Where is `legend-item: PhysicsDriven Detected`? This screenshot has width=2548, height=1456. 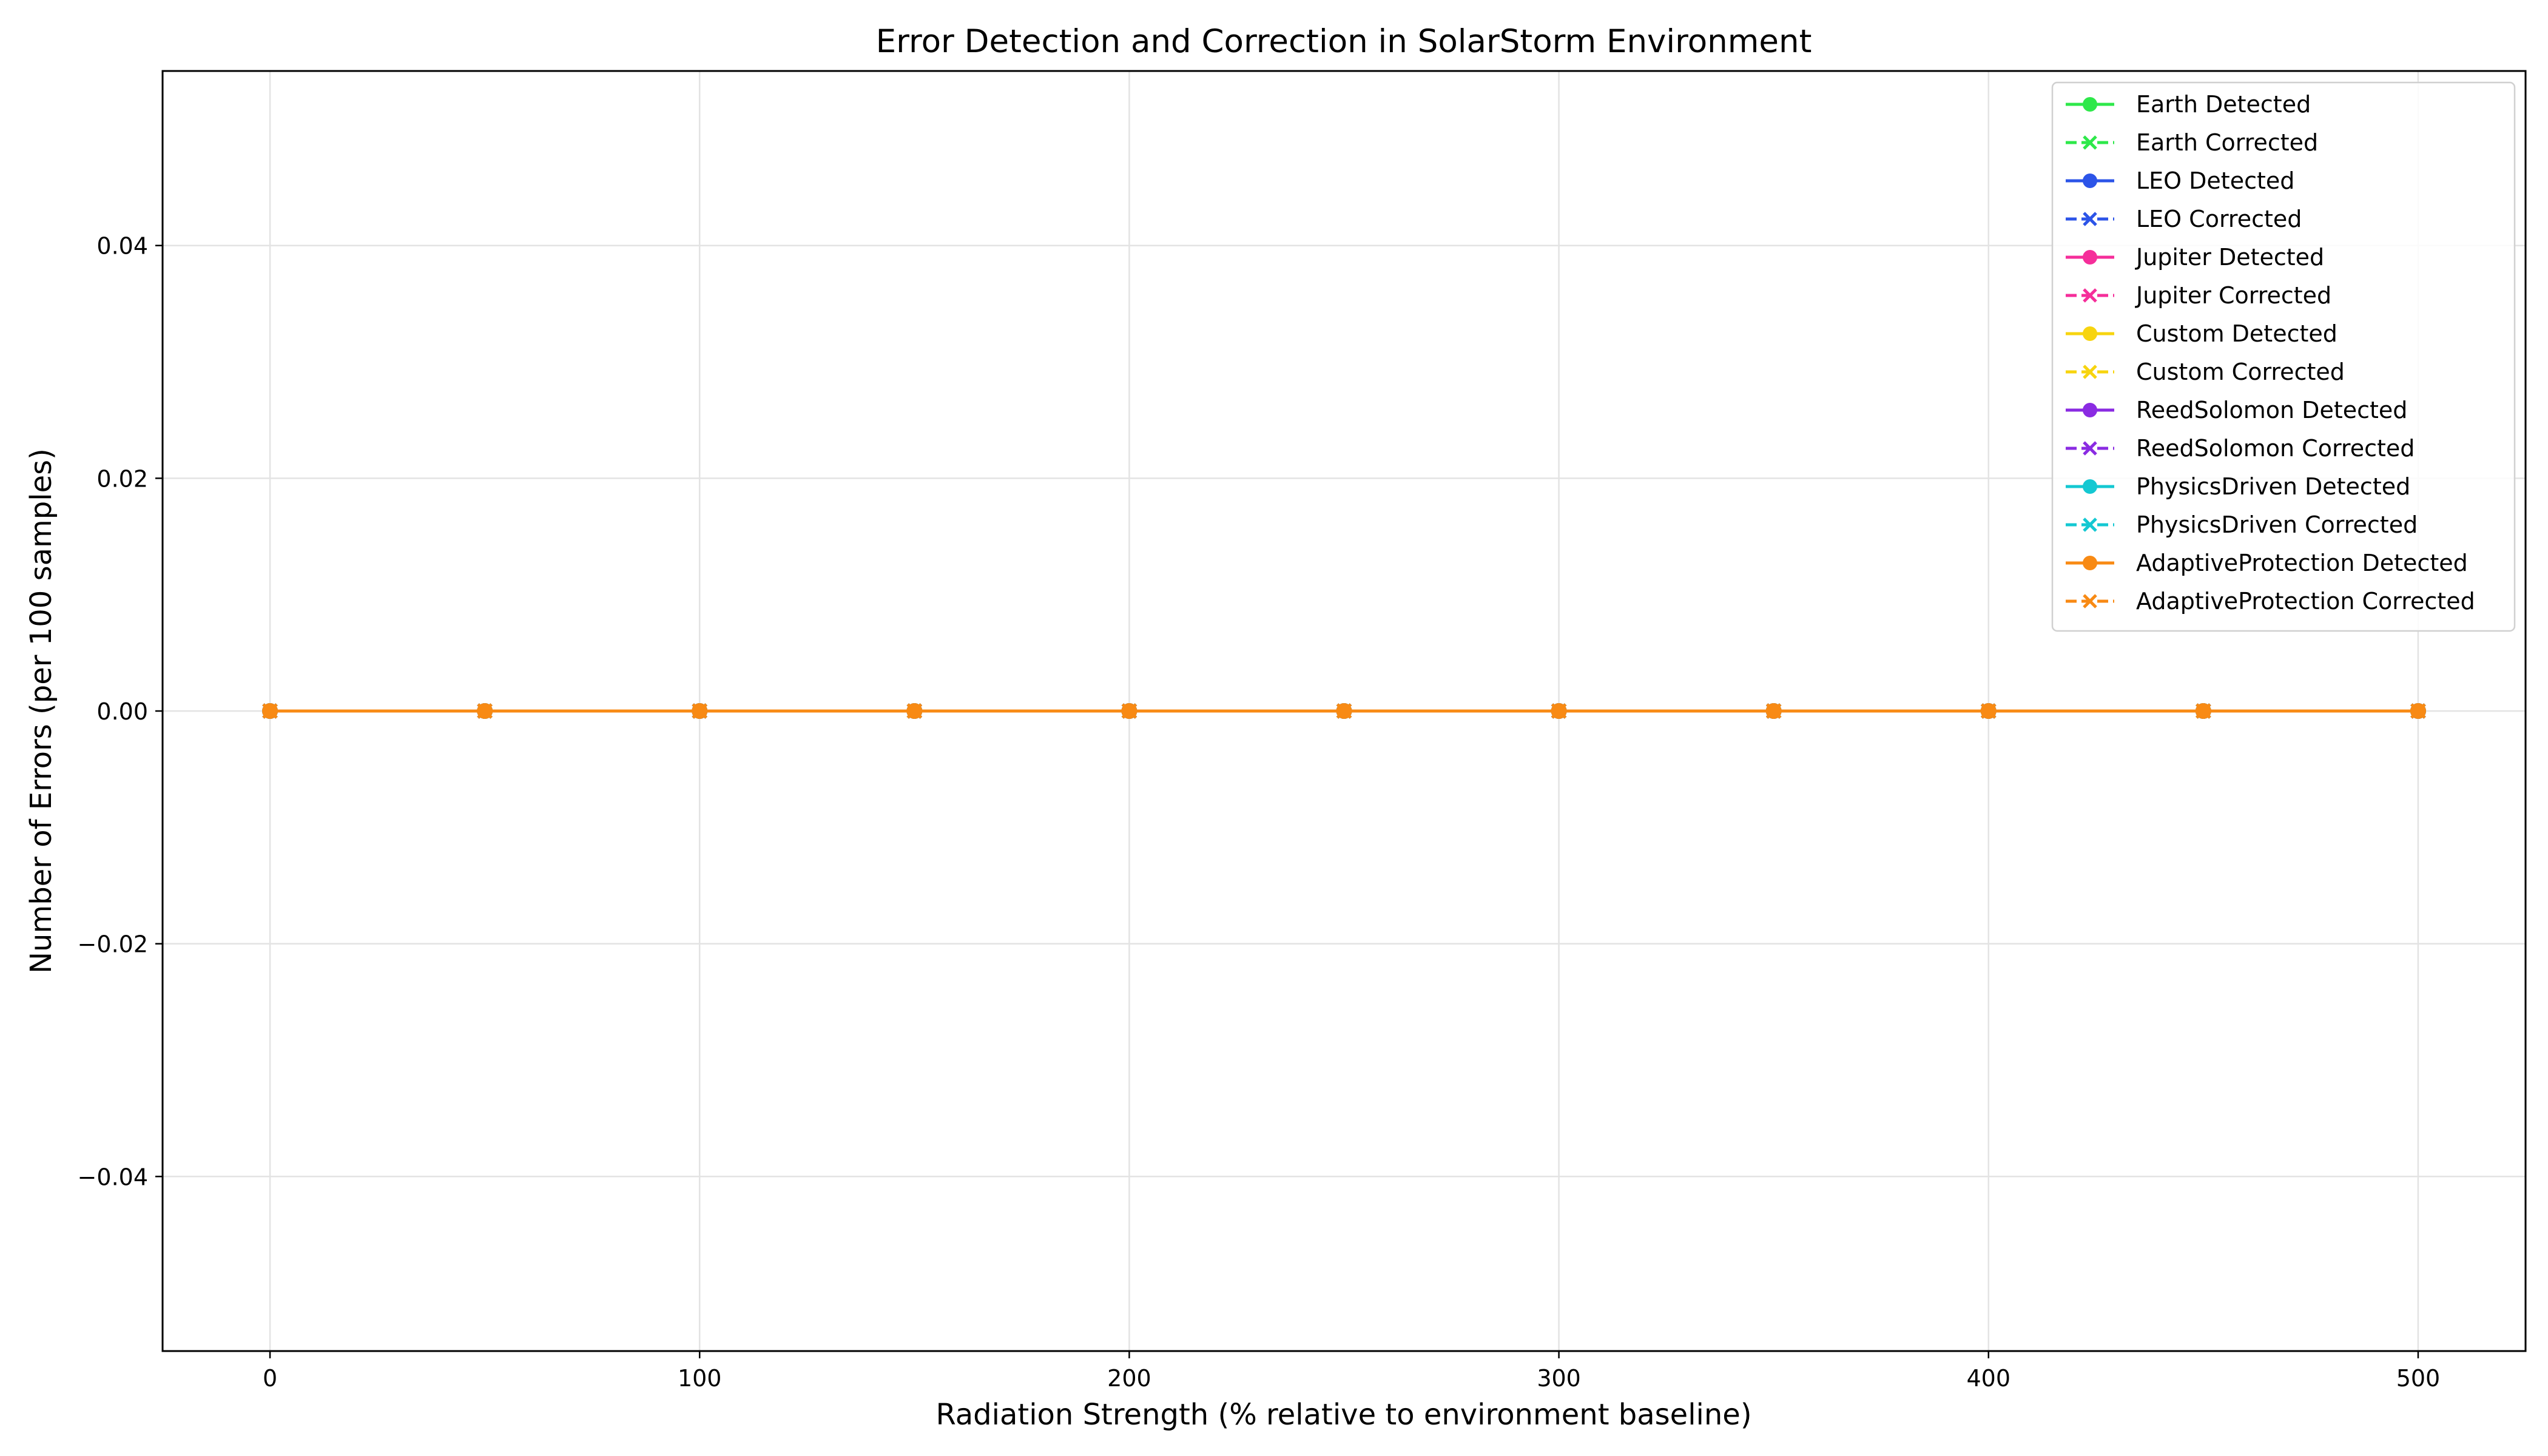
legend-item: PhysicsDriven Detected is located at coordinates (2238, 486).